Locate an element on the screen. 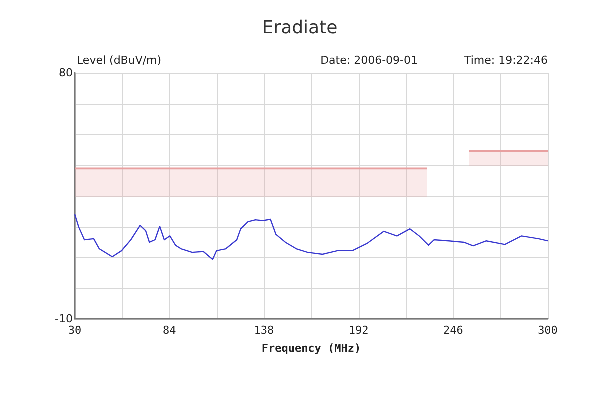  y-tick-label: 80 is located at coordinates (66, 73).